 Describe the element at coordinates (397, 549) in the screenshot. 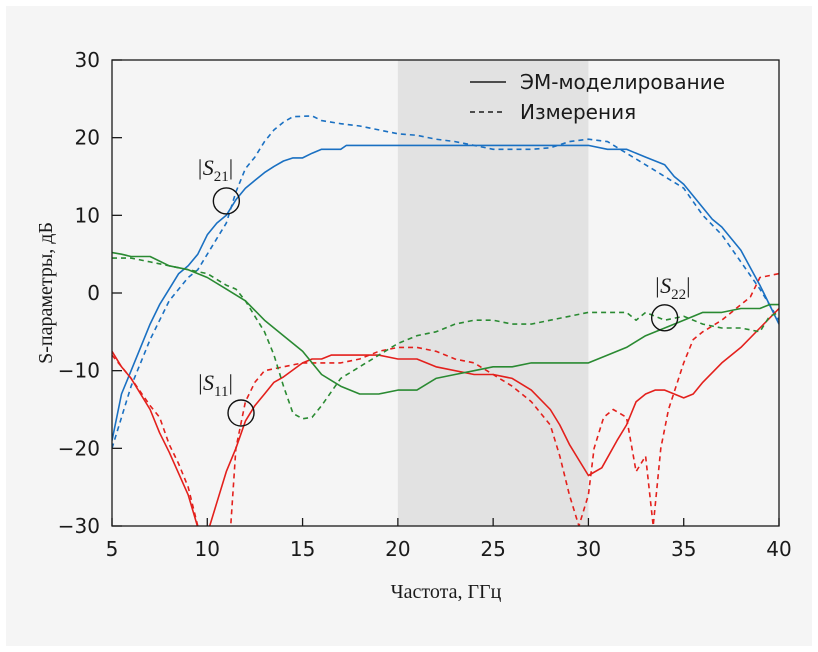

I see `x-tick-label: 20` at that location.